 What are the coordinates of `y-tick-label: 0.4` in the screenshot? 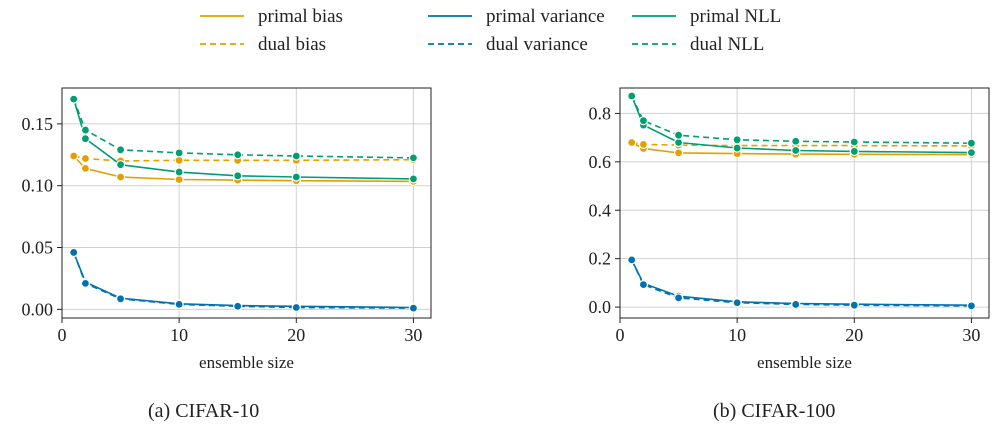 It's located at (600, 210).